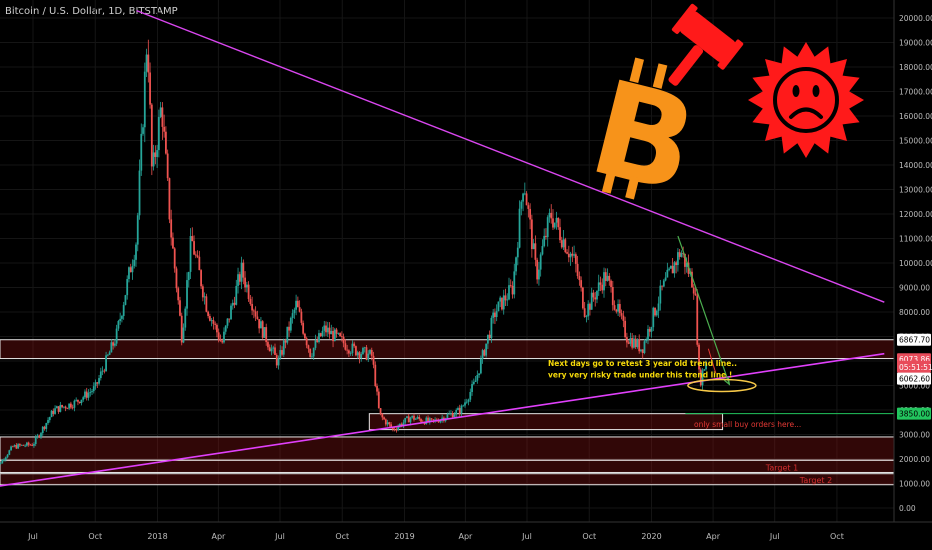  What do you see at coordinates (915, 141) in the screenshot?
I see `y-tick-label: 15000.00` at bounding box center [915, 141].